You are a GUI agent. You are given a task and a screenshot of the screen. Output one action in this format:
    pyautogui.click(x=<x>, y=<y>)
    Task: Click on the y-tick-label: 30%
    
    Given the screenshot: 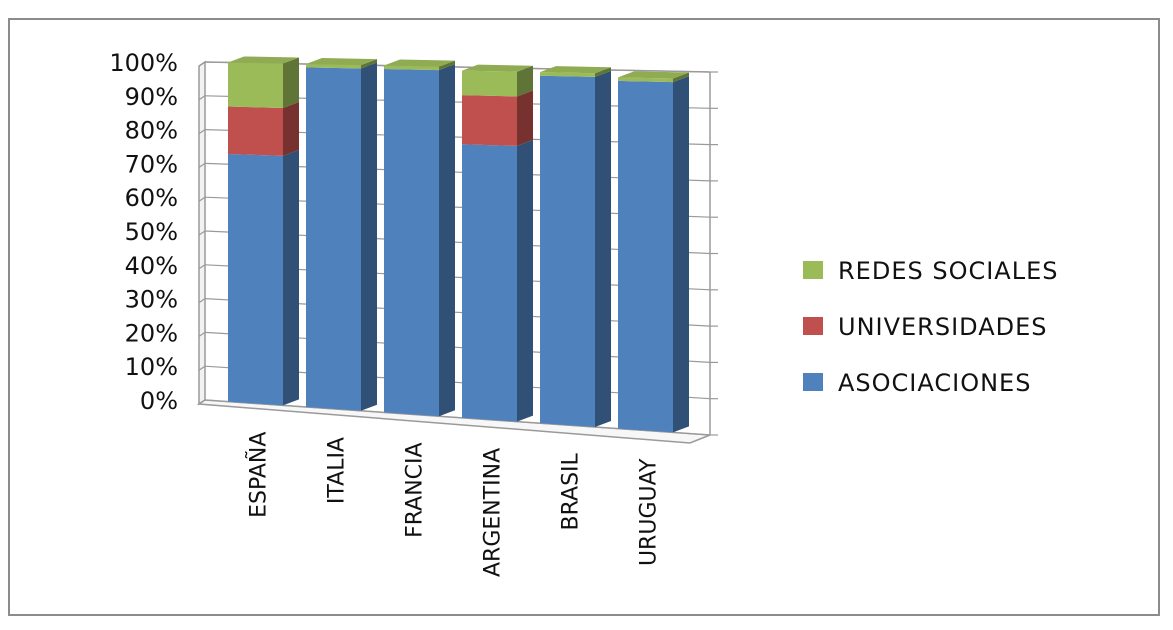 What is the action you would take?
    pyautogui.click(x=151, y=300)
    